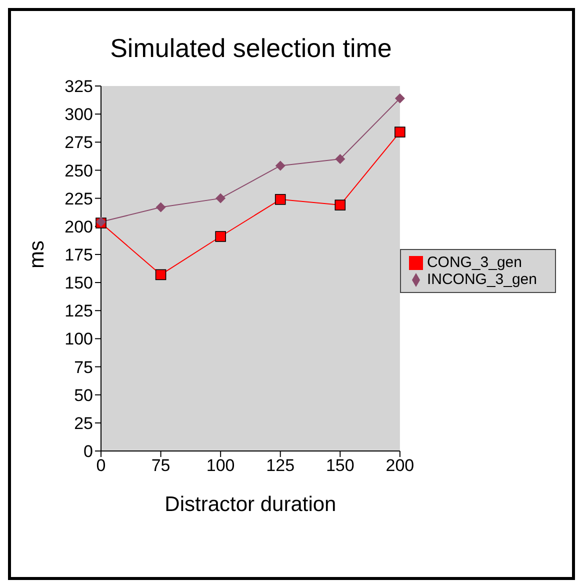  What do you see at coordinates (78, 198) in the screenshot?
I see `y-tick-label: 225` at bounding box center [78, 198].